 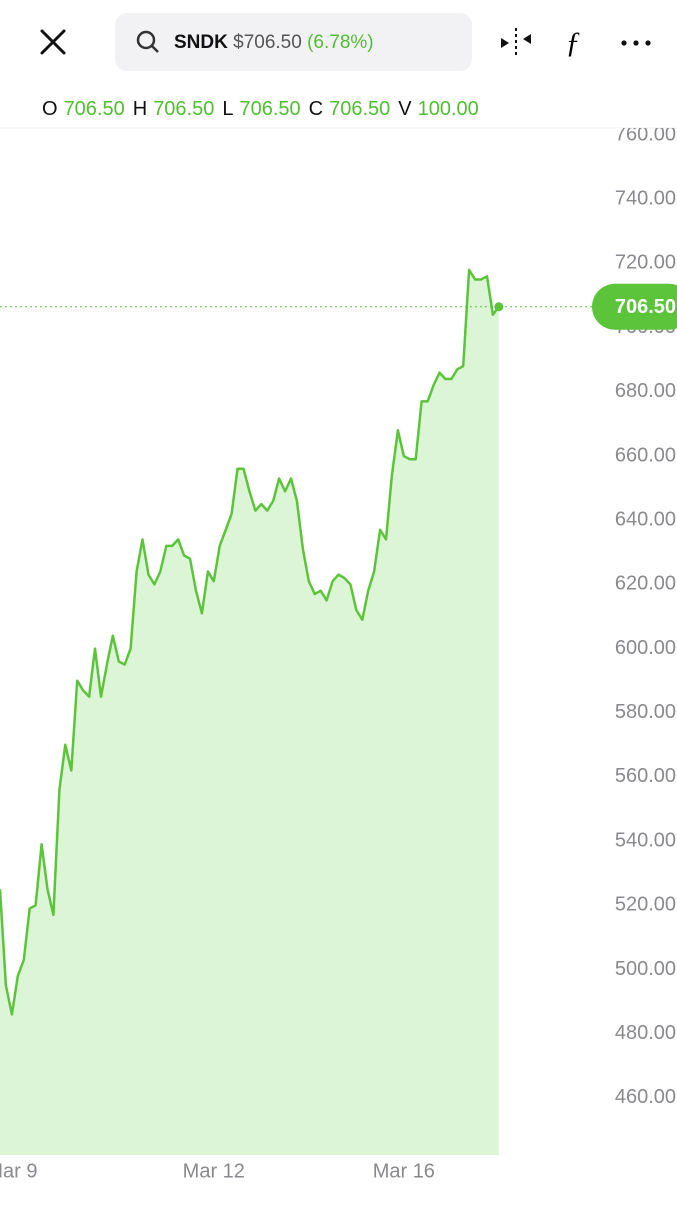 What do you see at coordinates (404, 1171) in the screenshot?
I see `x-tick-label: Mar 16` at bounding box center [404, 1171].